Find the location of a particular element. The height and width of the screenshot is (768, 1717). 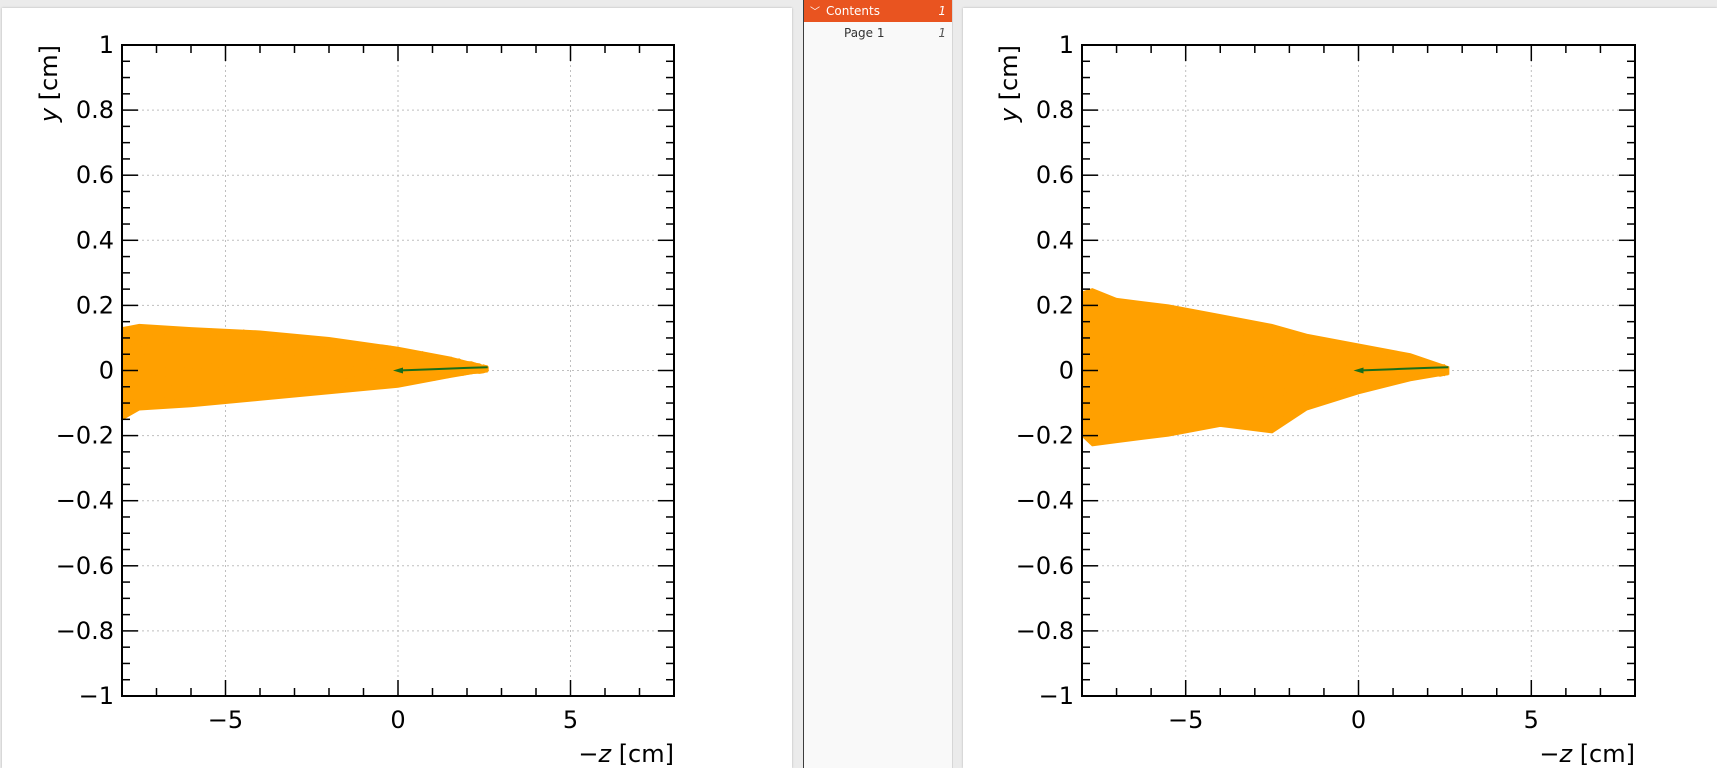

toc-item-page-1: Page 1 1 is located at coordinates (878, 33).